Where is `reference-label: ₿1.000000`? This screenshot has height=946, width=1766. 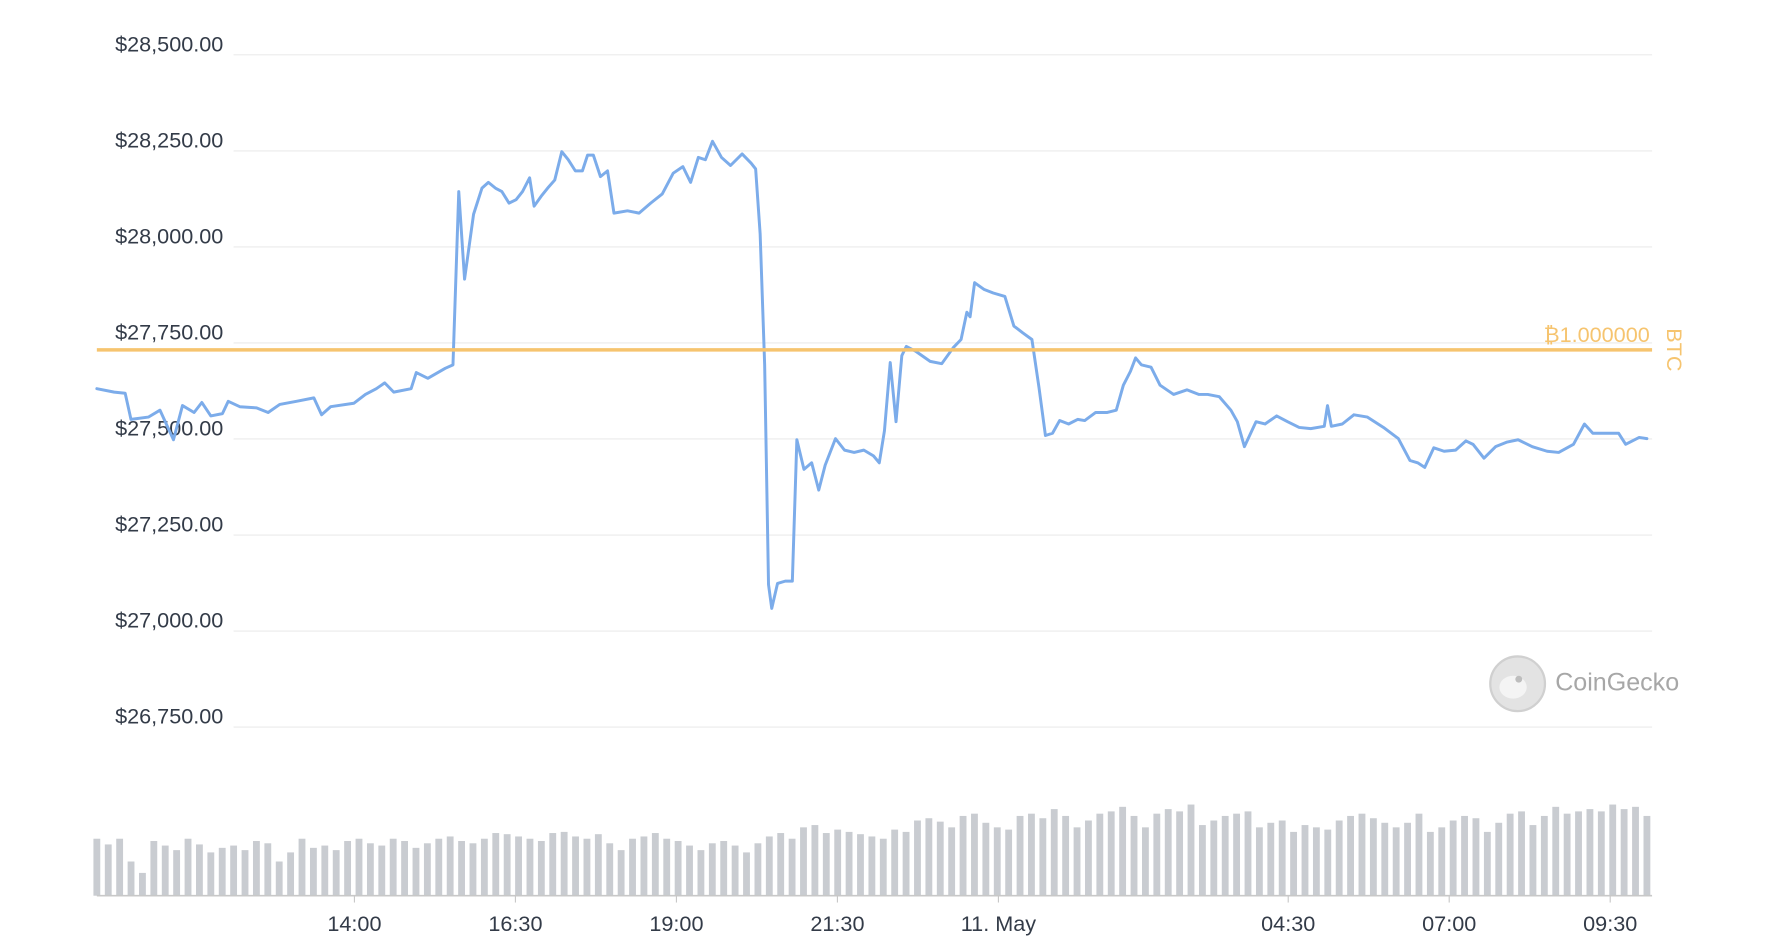 reference-label: ₿1.000000 is located at coordinates (1597, 334).